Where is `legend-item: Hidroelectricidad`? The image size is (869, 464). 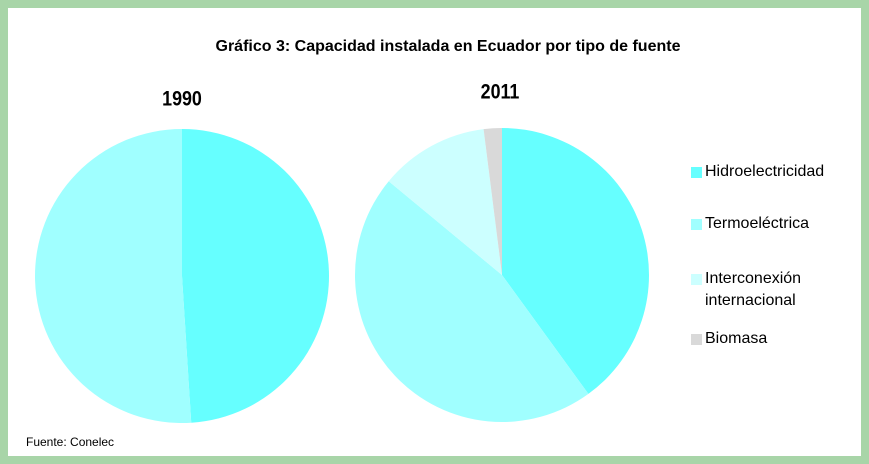
legend-item: Hidroelectricidad is located at coordinates (765, 171).